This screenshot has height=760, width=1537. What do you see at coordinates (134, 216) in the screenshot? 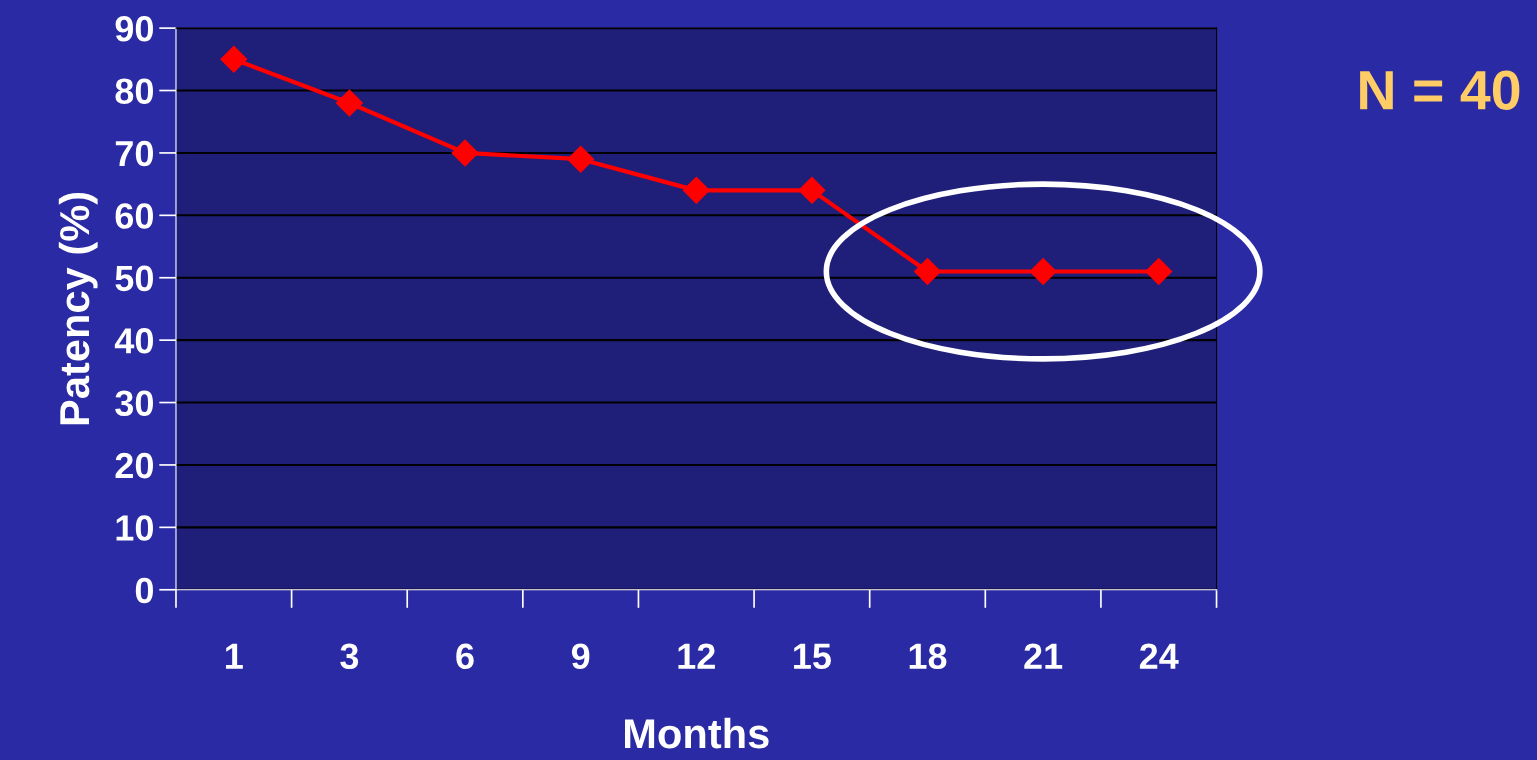
I see `y-tick-label: 60` at bounding box center [134, 216].